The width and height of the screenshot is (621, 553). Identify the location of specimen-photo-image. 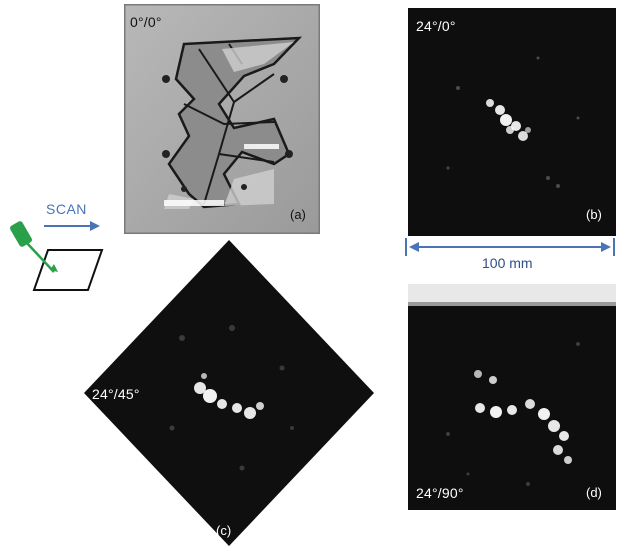
(222, 119).